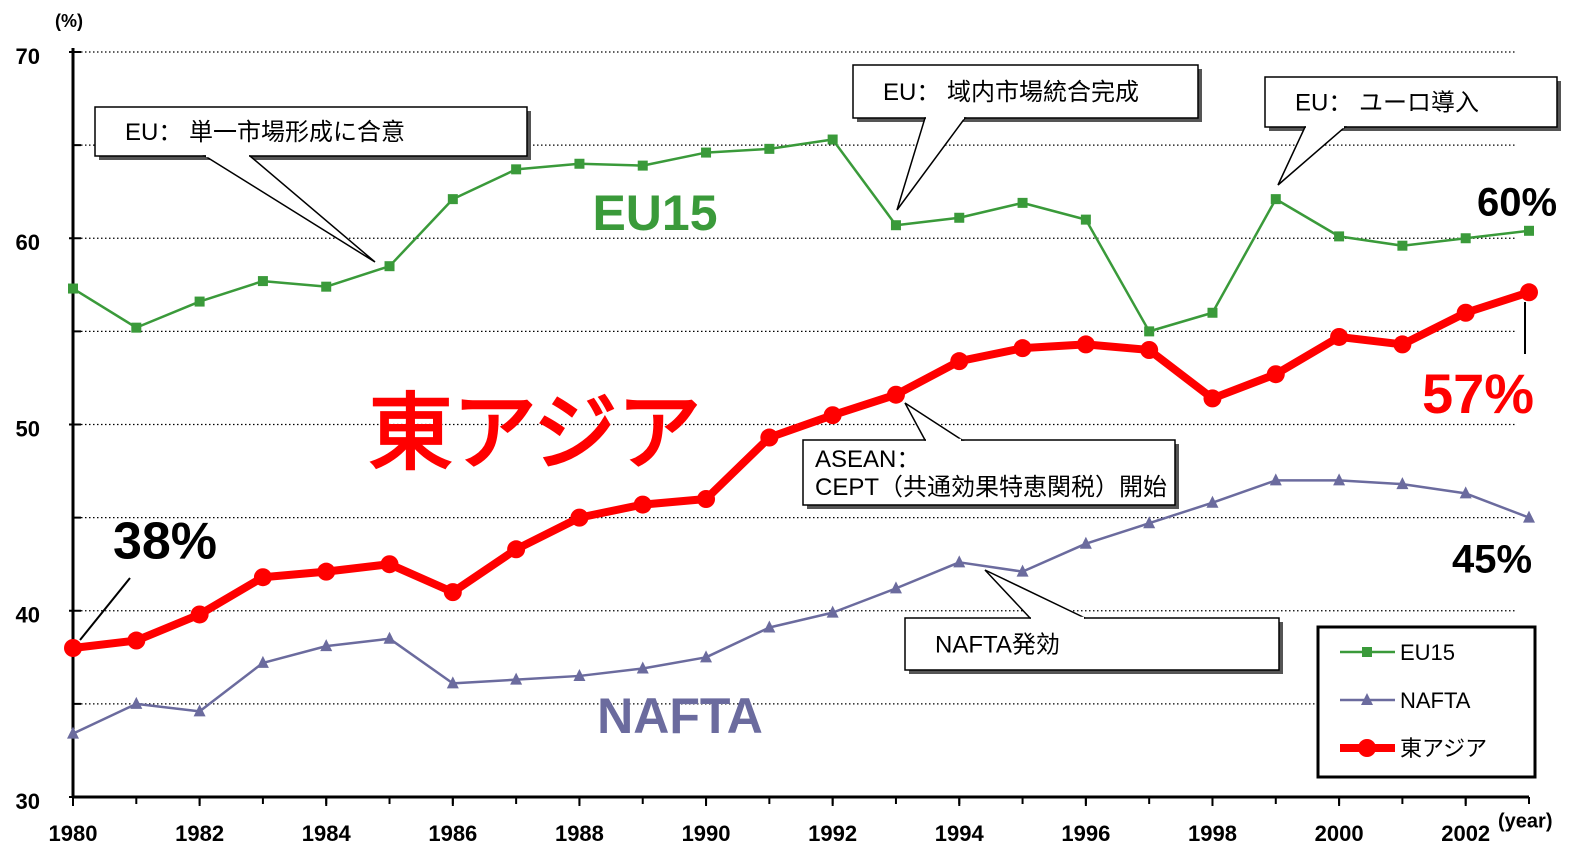 Image resolution: width=1582 pixels, height=863 pixels. What do you see at coordinates (73, 833) in the screenshot?
I see `x-tick-label: 1980` at bounding box center [73, 833].